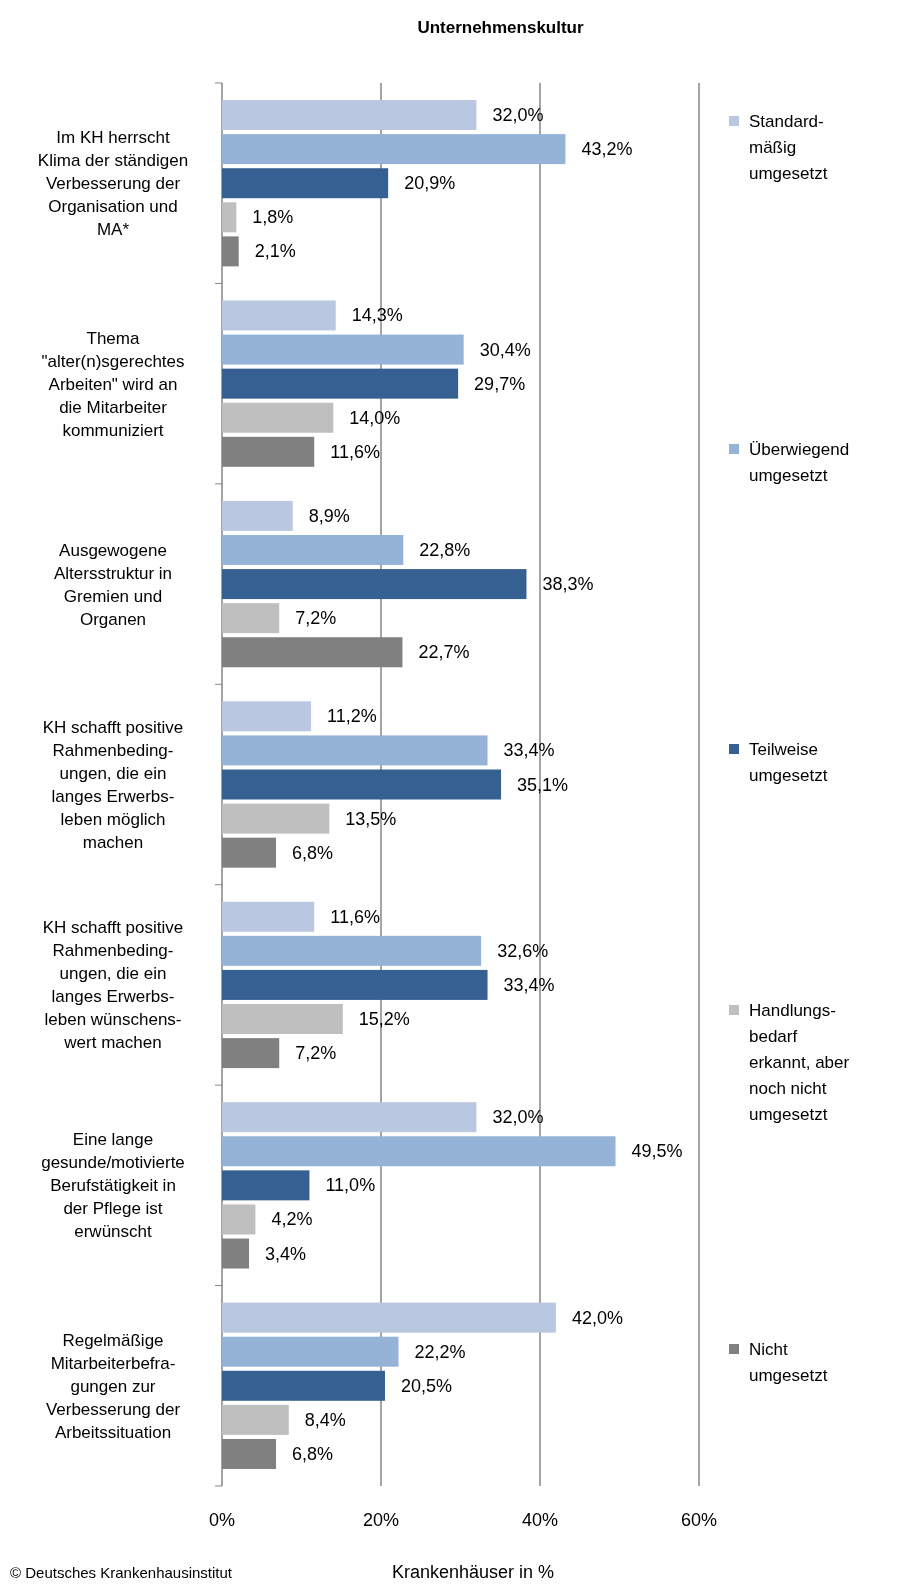 The image size is (897, 1594). Describe the element at coordinates (501, 27) in the screenshot. I see `chart-title: Unternehmenskultur` at that location.